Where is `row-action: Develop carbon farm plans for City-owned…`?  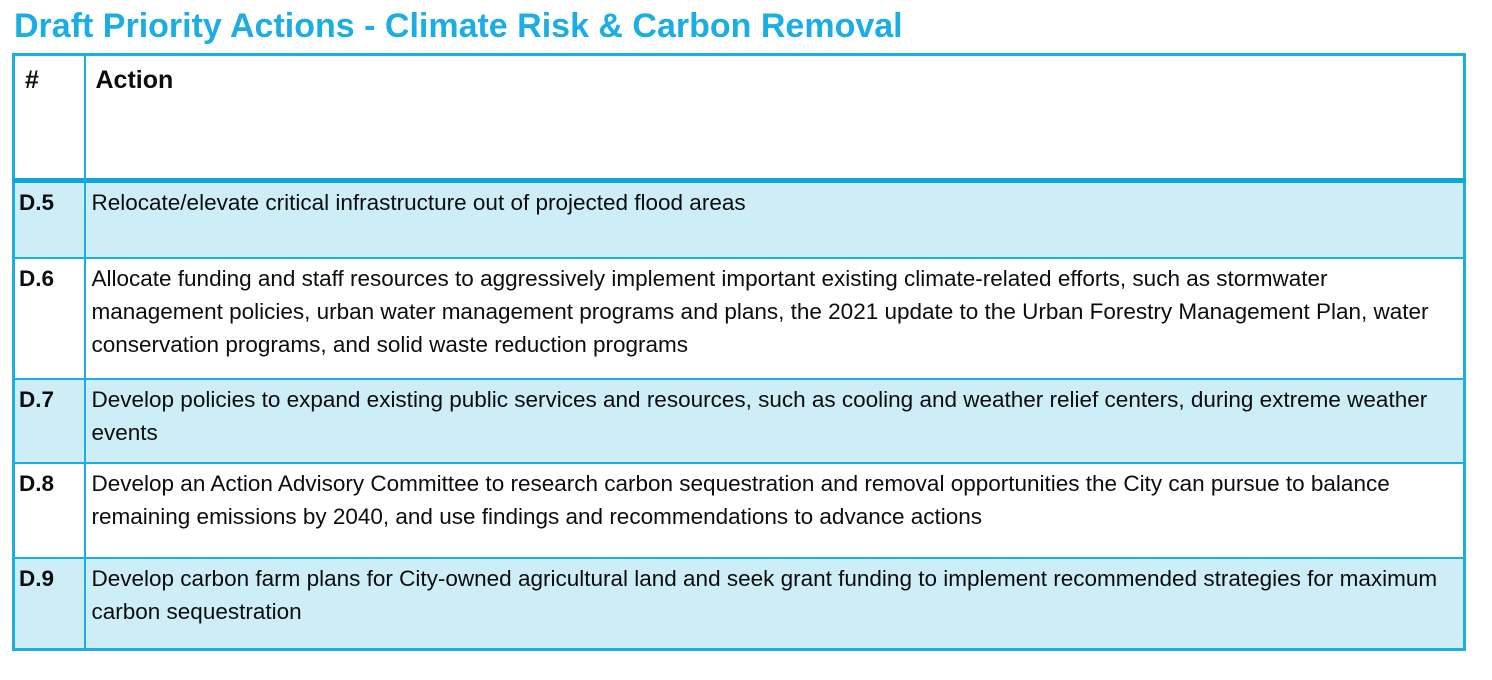
row-action: Develop carbon farm plans for City-owned… is located at coordinates (774, 603).